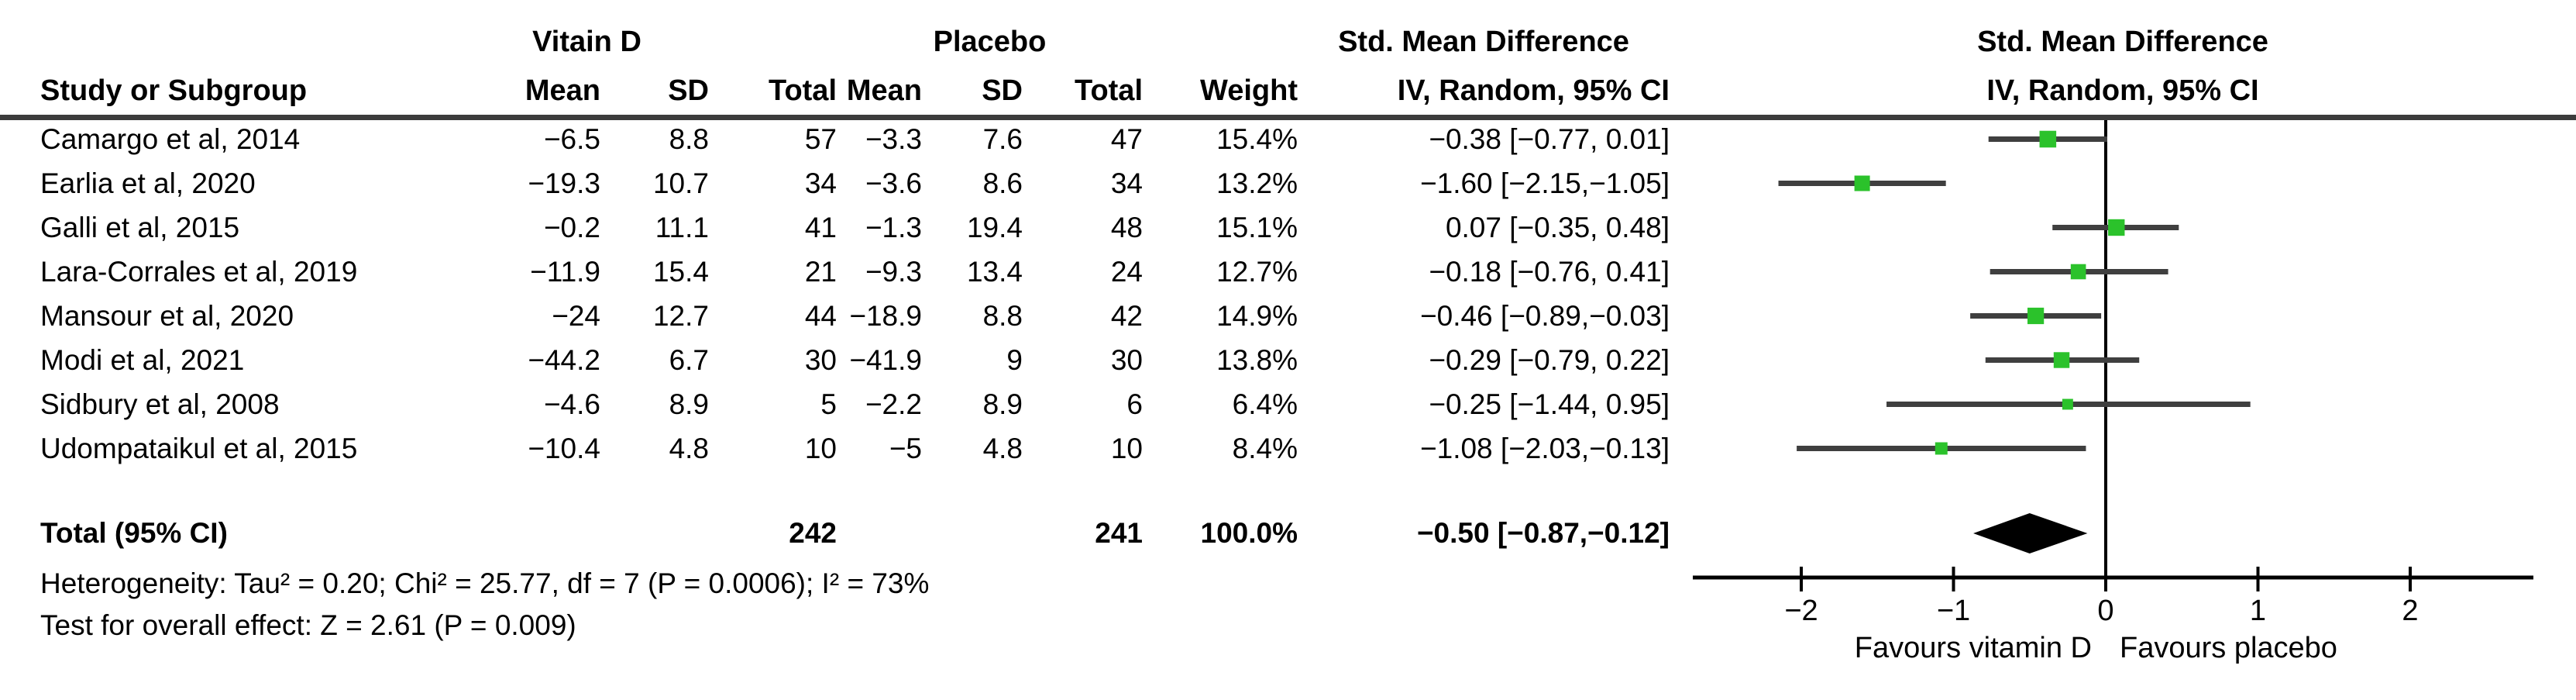  What do you see at coordinates (1134, 404) in the screenshot?
I see `control-total: 6` at bounding box center [1134, 404].